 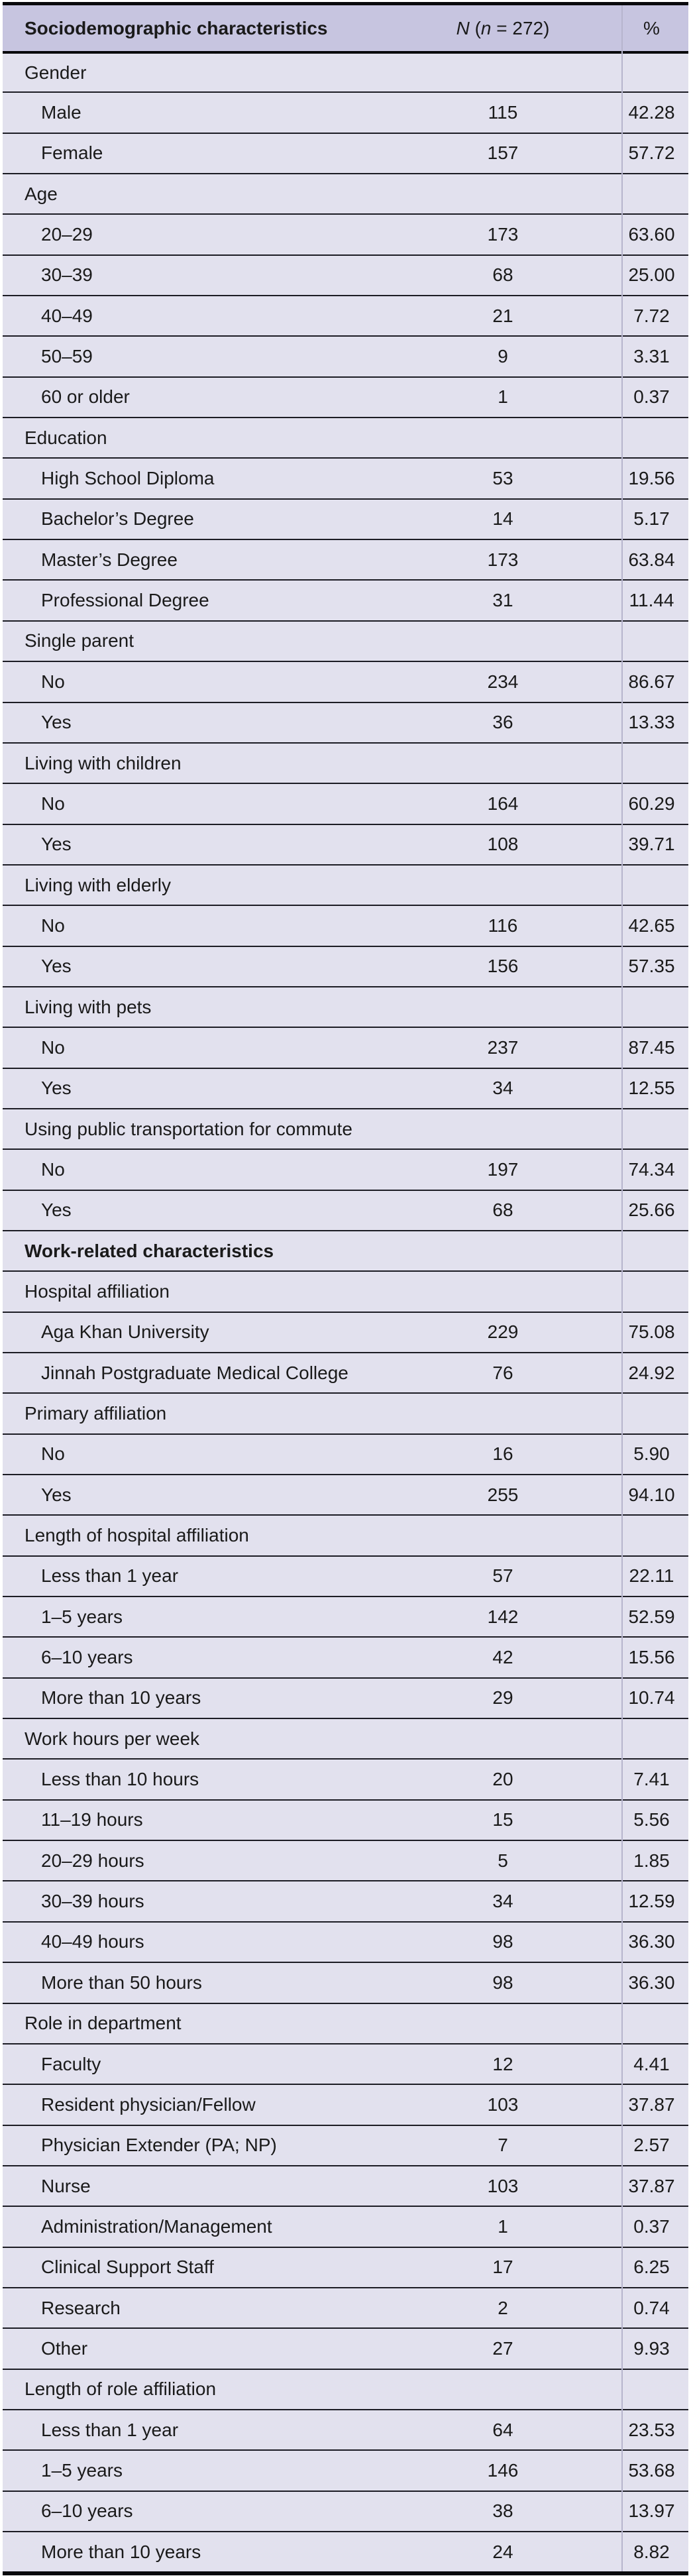 I want to click on row-pct-value: 63.84, so click(x=652, y=559).